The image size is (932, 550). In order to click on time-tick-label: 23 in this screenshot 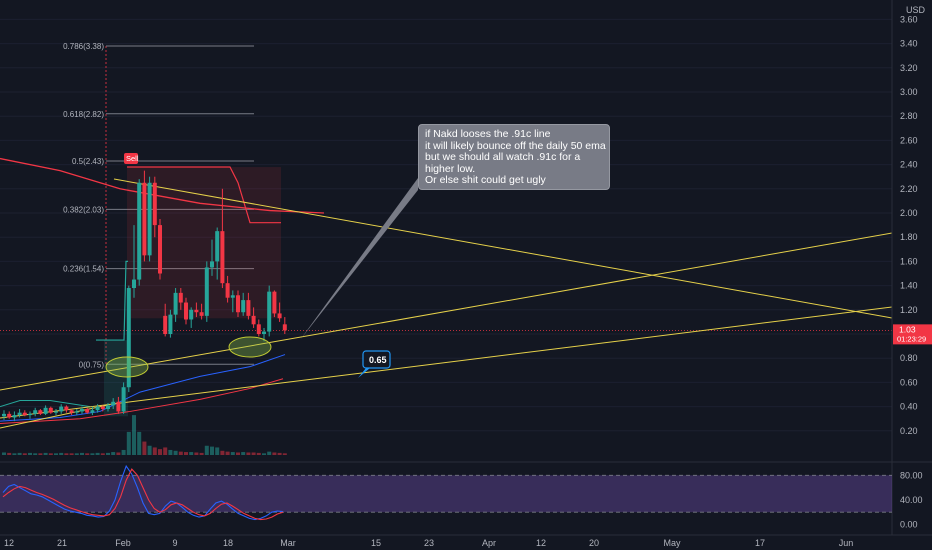, I will do `click(429, 543)`.